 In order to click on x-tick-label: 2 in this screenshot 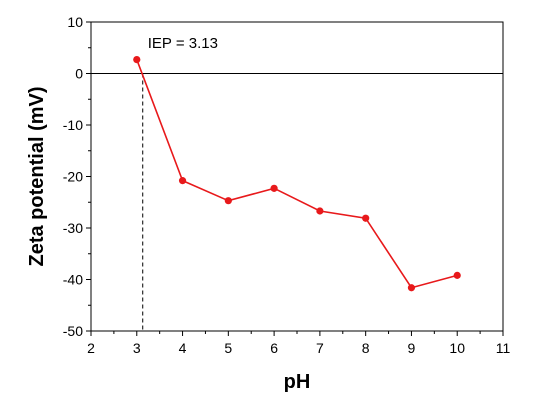, I will do `click(91, 348)`.